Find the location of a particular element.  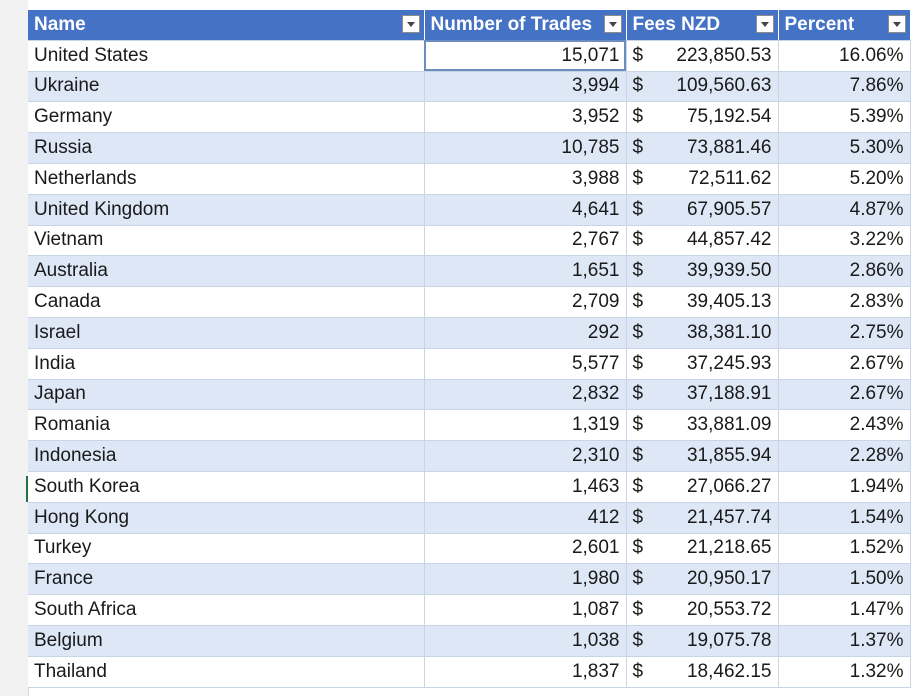

cell-trades: 1,980 is located at coordinates (525, 579).